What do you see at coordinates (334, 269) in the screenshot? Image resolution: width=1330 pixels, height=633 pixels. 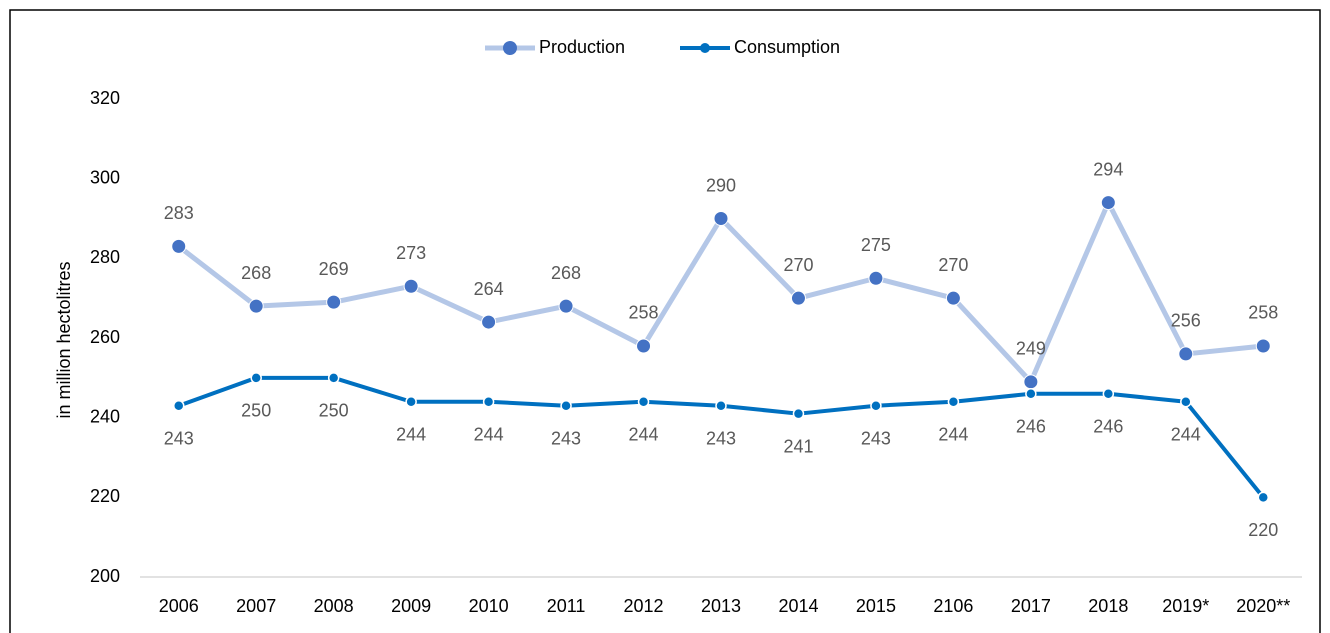 I see `data-label: 269` at bounding box center [334, 269].